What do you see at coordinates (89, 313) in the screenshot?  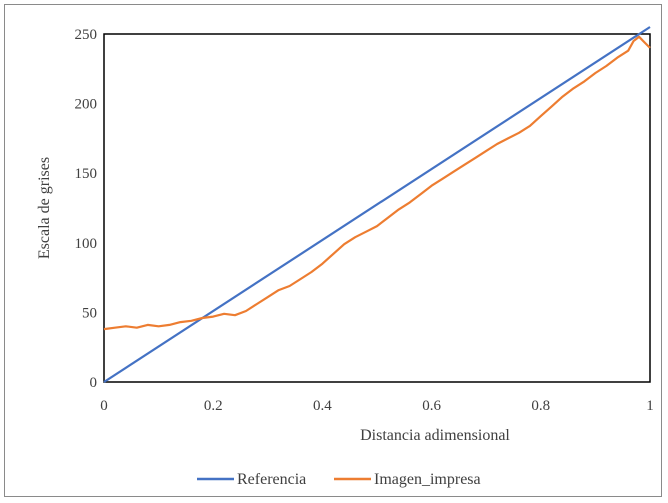 I see `y-tick-label: 50` at bounding box center [89, 313].